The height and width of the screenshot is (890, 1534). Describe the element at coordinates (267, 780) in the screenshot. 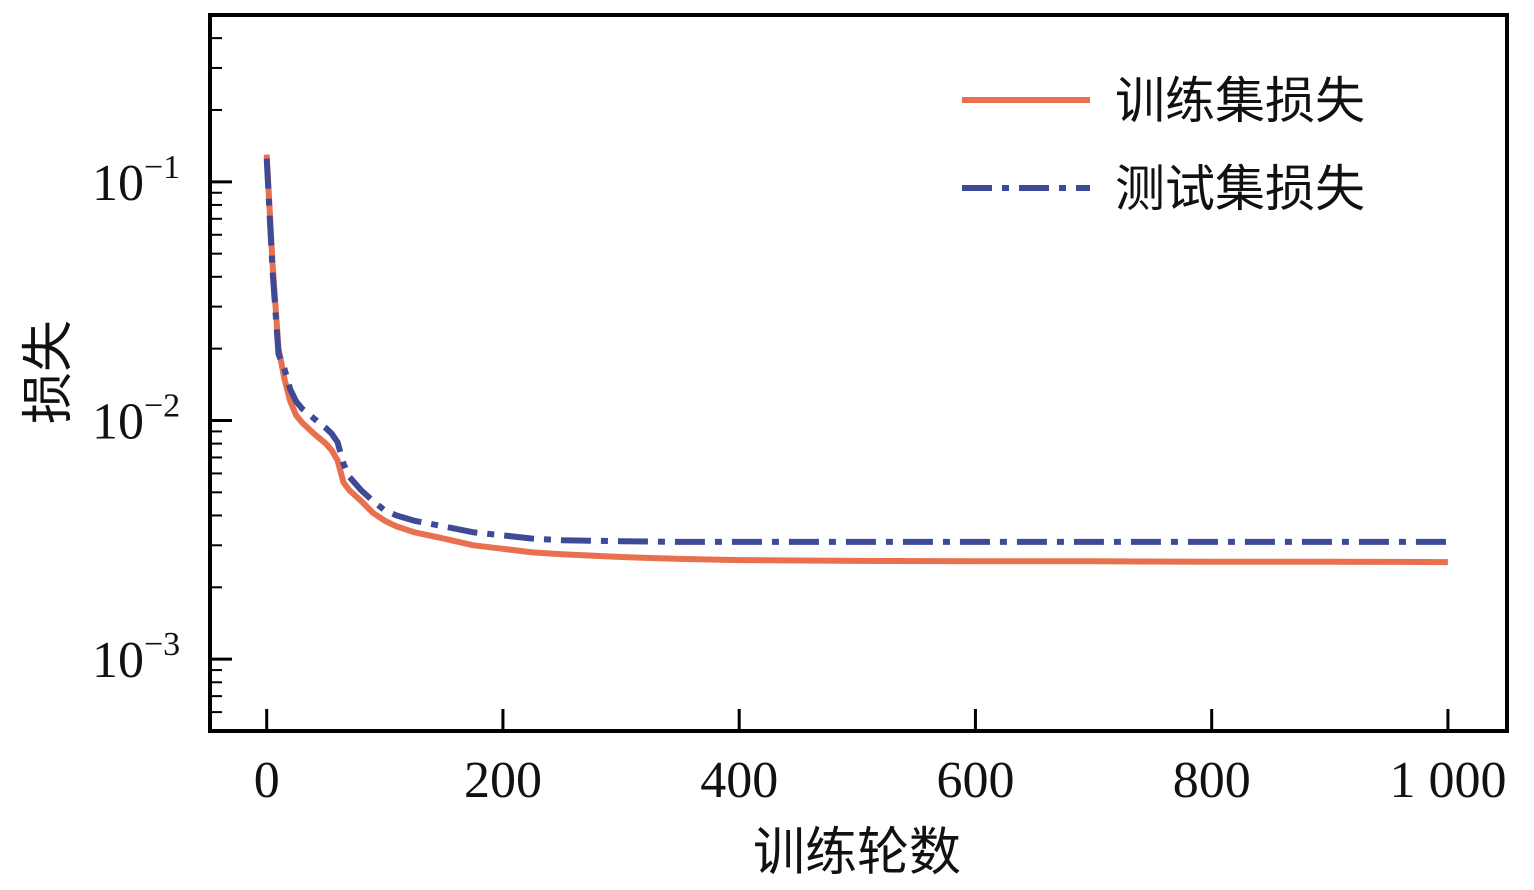

I see `x-tick-label: 0` at that location.